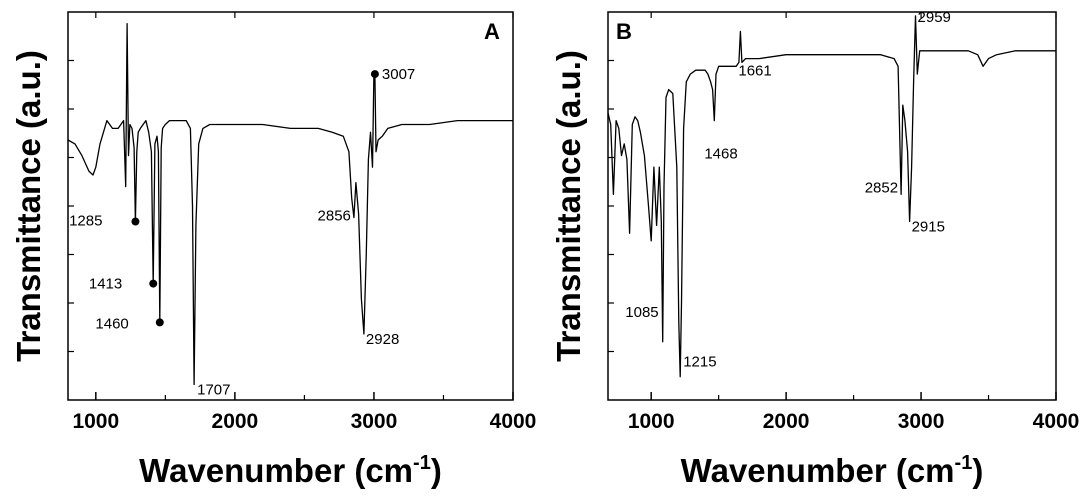 This screenshot has height=500, width=1090. What do you see at coordinates (85, 221) in the screenshot?
I see `peak-label: 1285` at bounding box center [85, 221].